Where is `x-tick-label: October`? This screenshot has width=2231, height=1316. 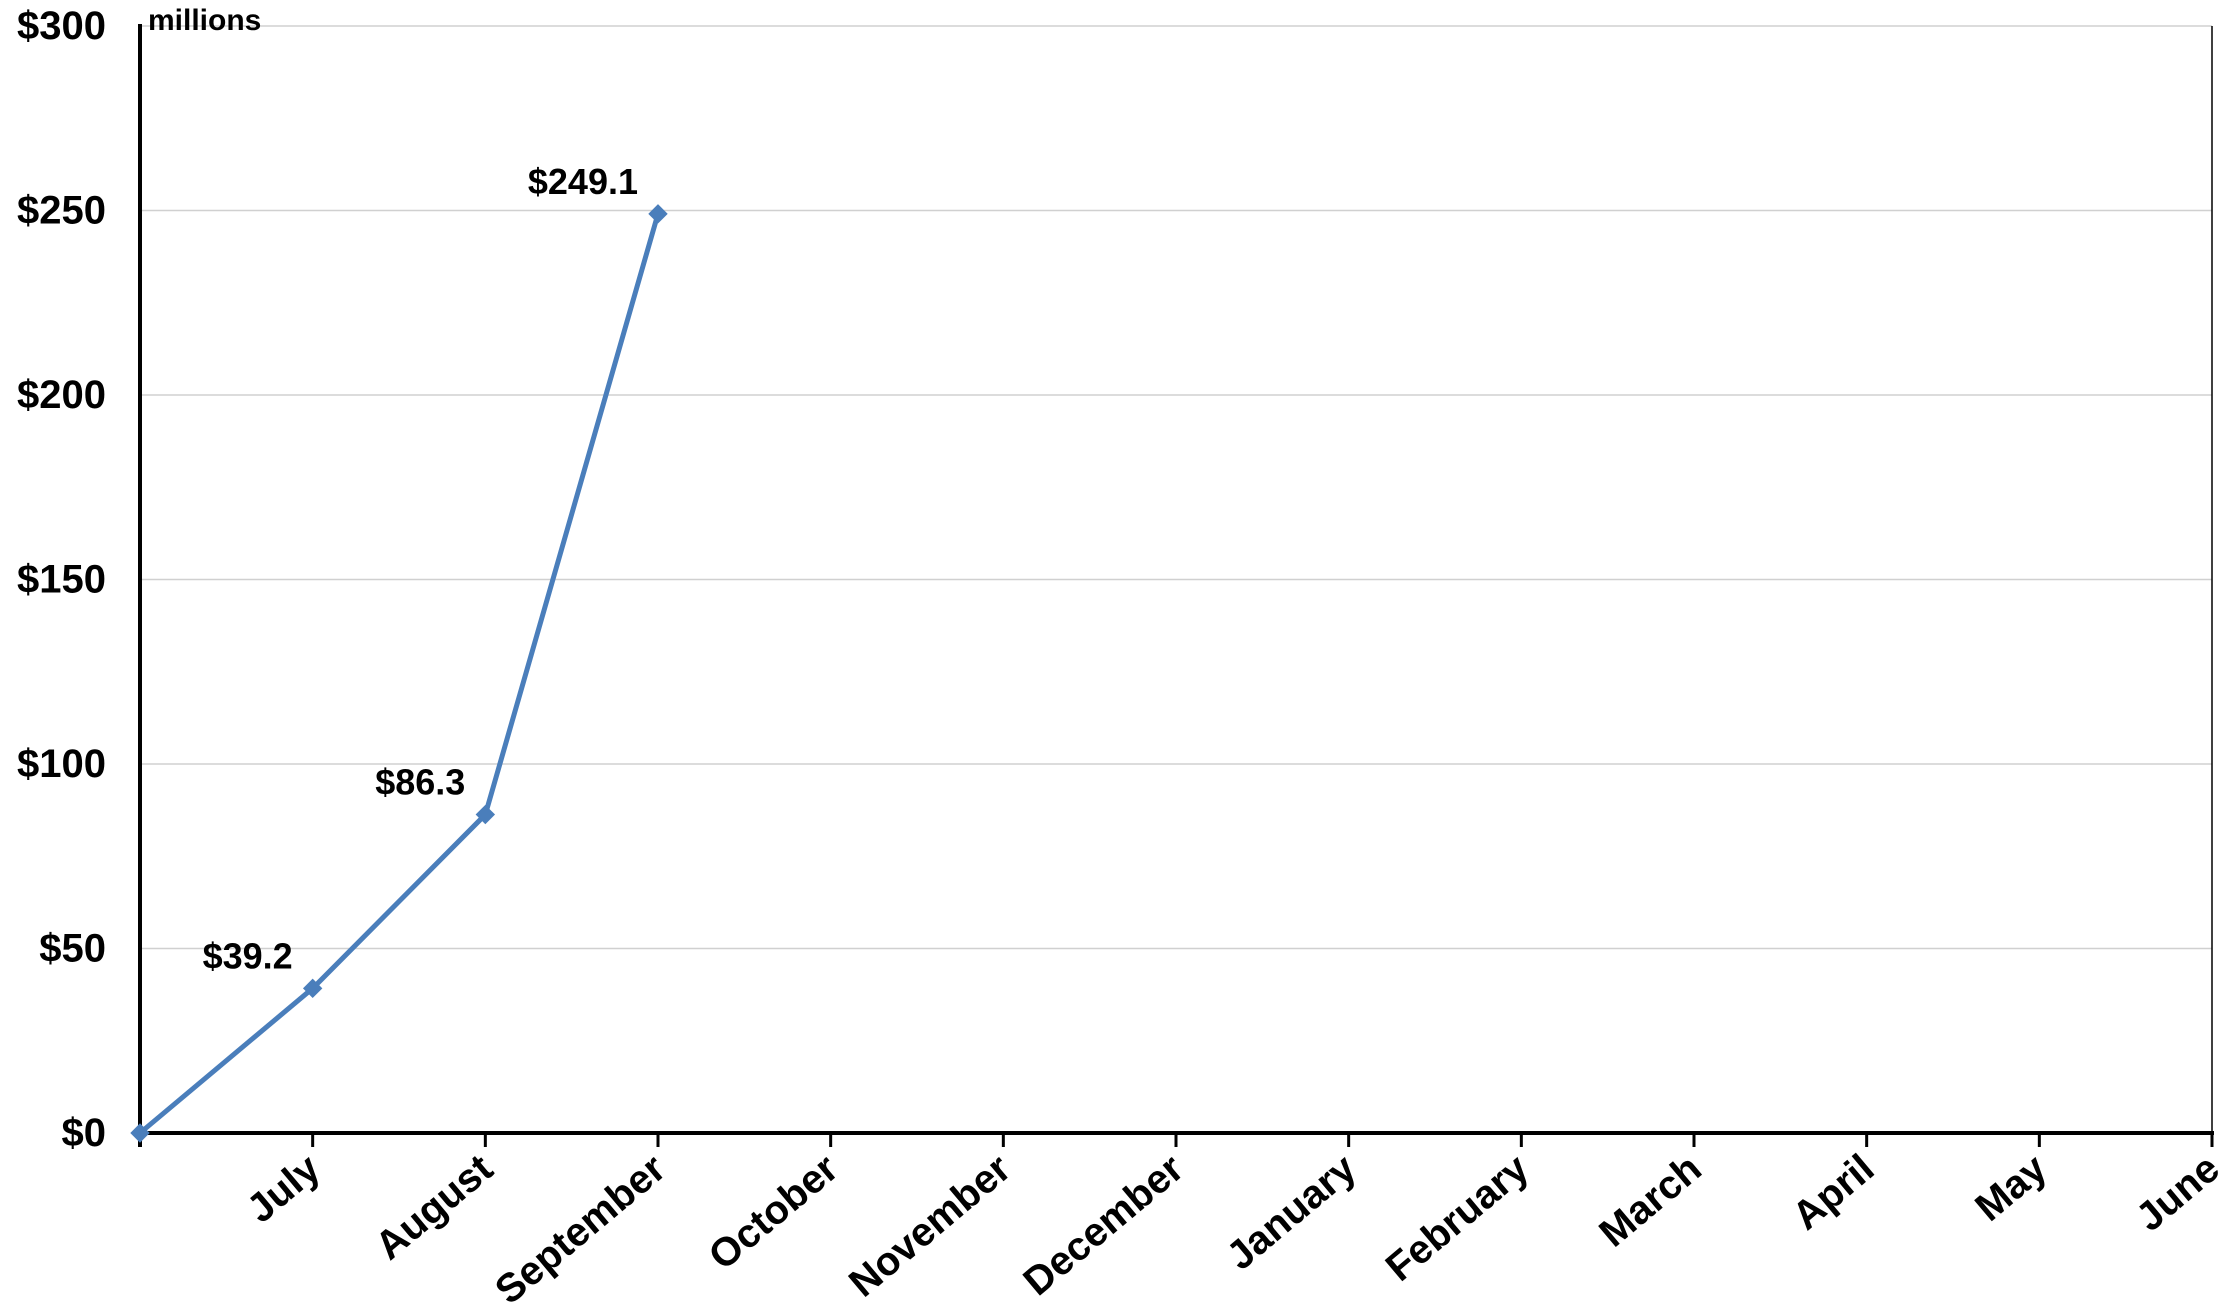
x-tick-label: October is located at coordinates (774, 1212).